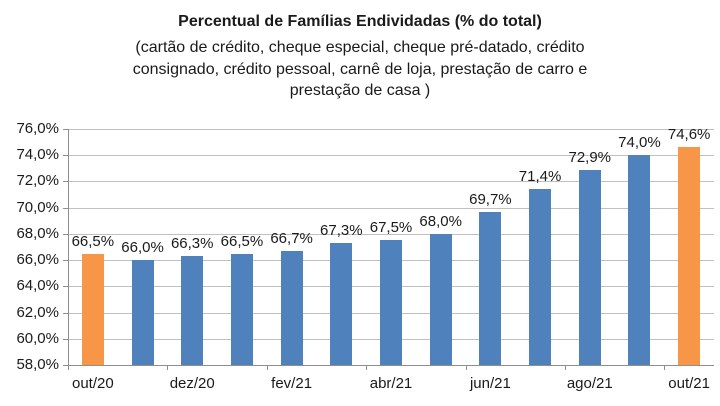 This screenshot has height=406, width=720. I want to click on y-axis-label: 72,0%, so click(37, 181).